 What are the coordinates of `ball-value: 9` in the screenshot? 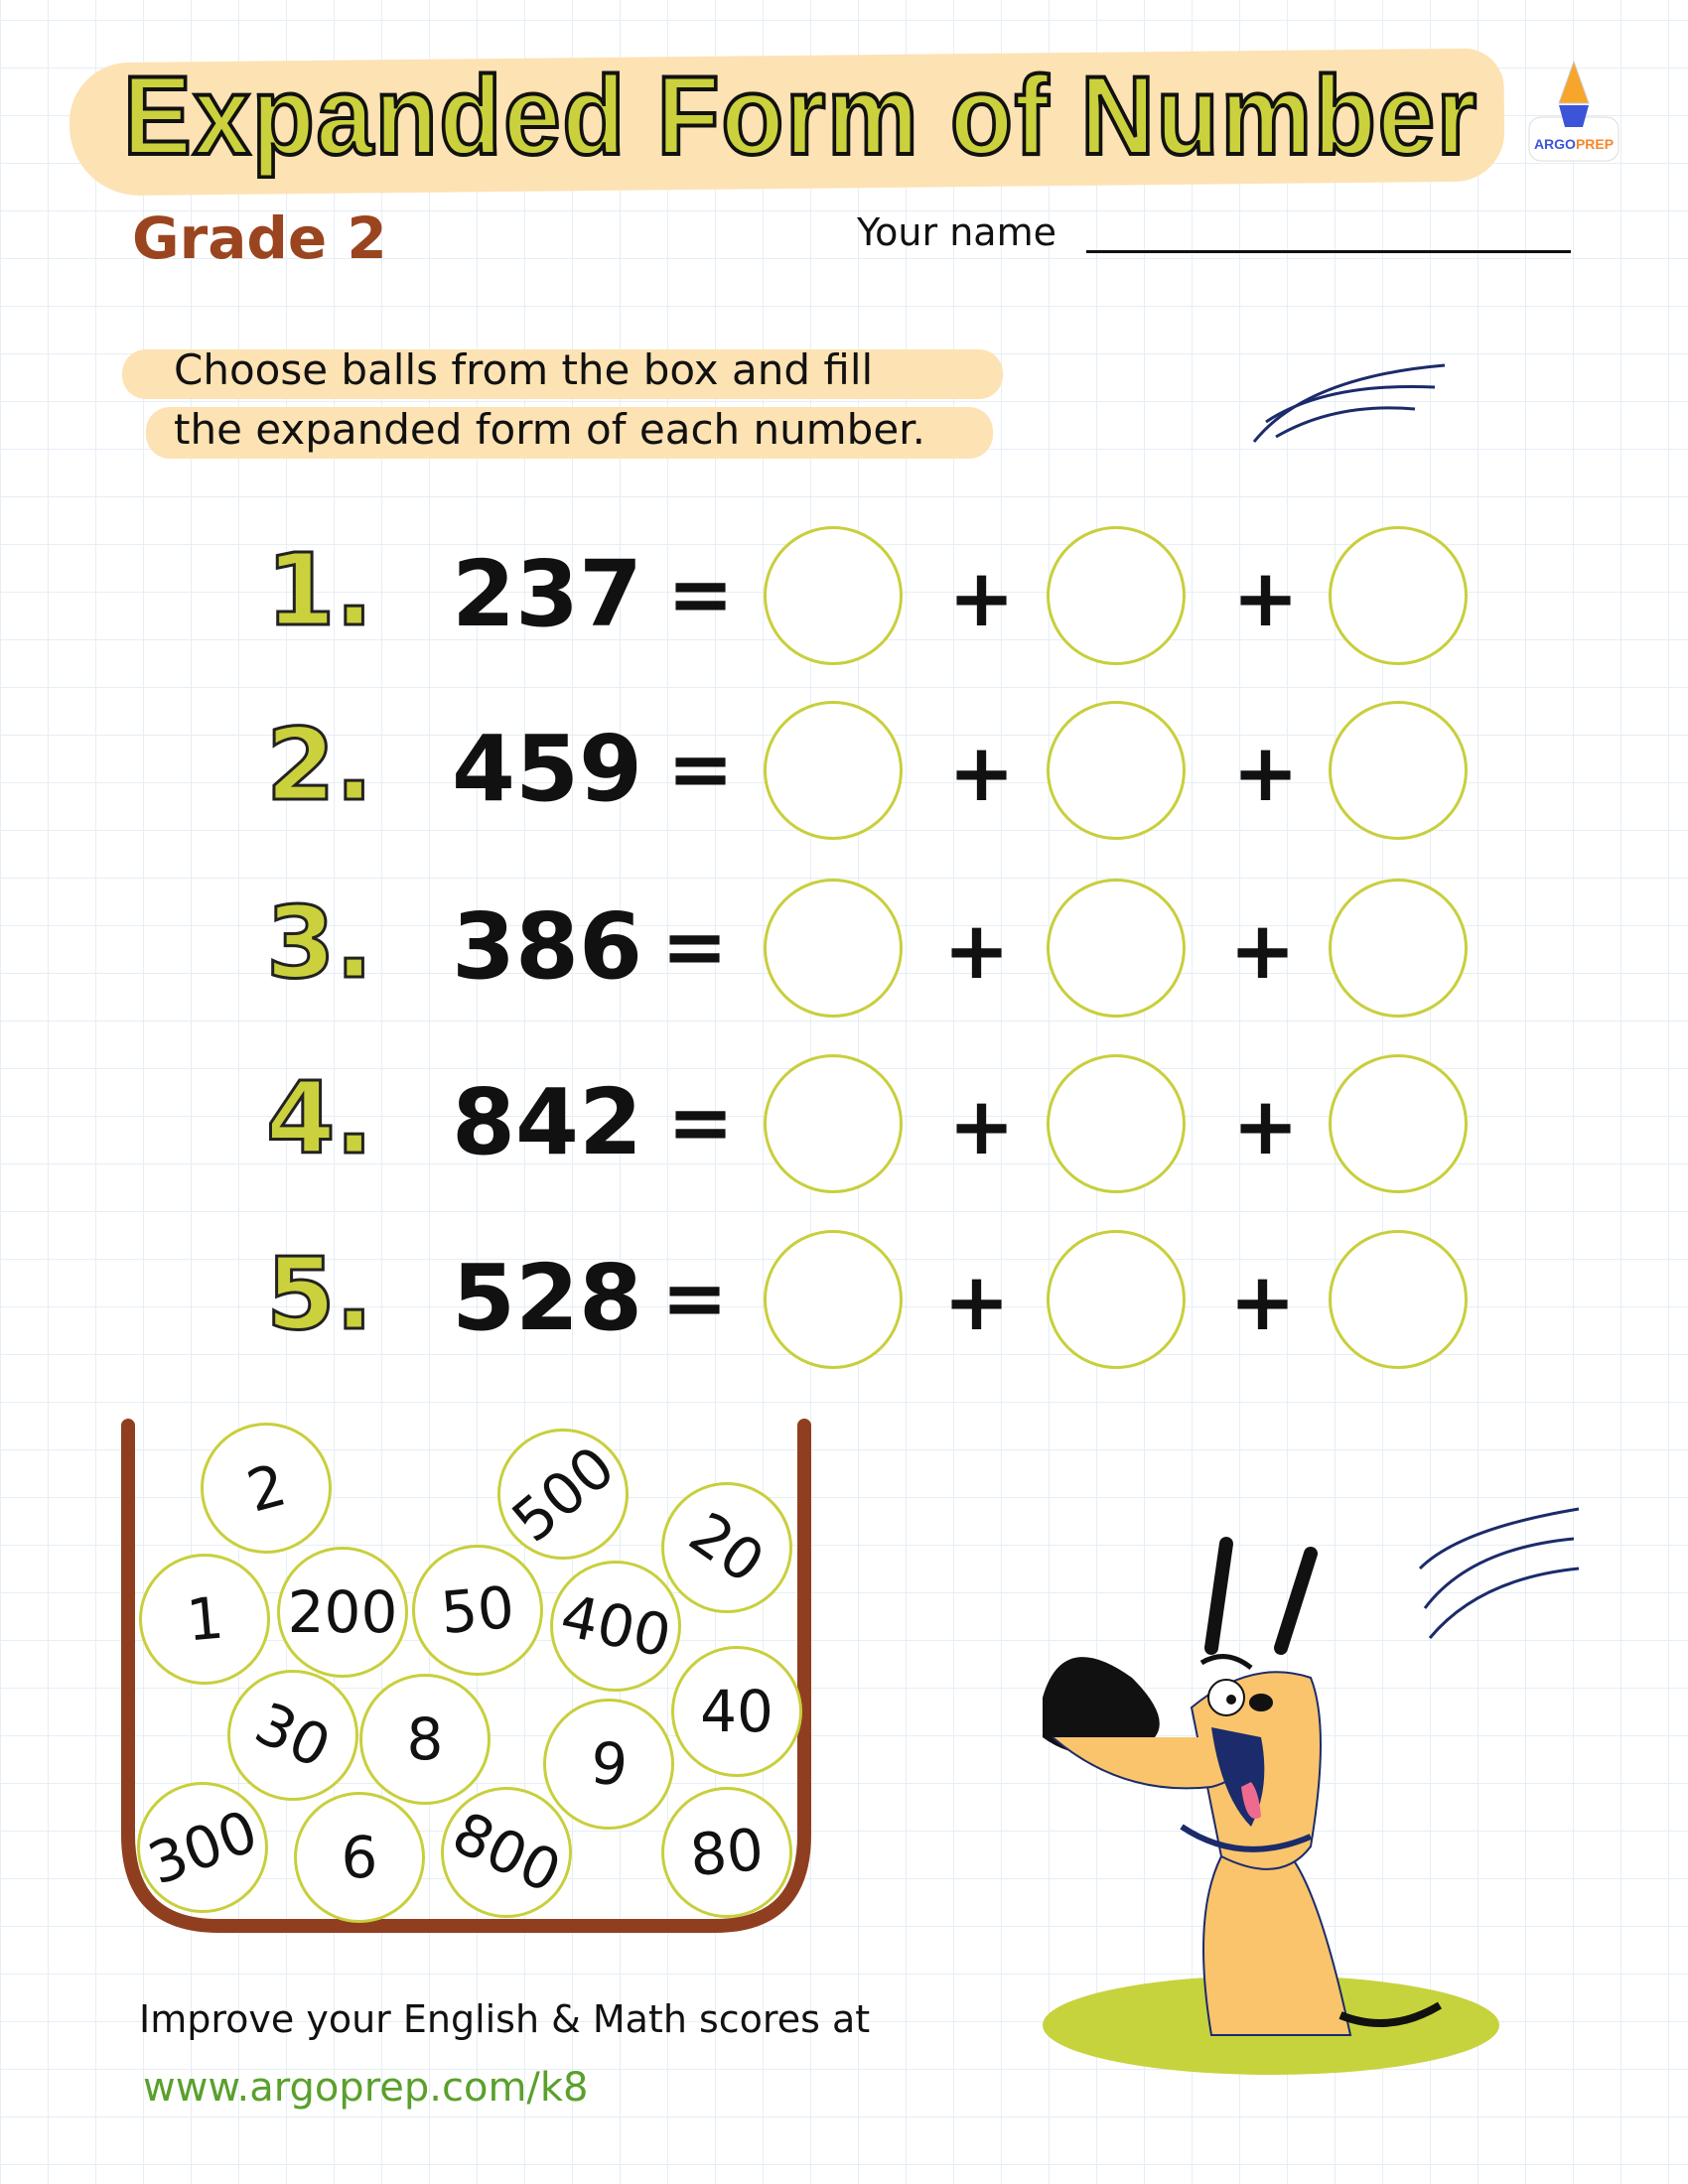 It's located at (609, 1764).